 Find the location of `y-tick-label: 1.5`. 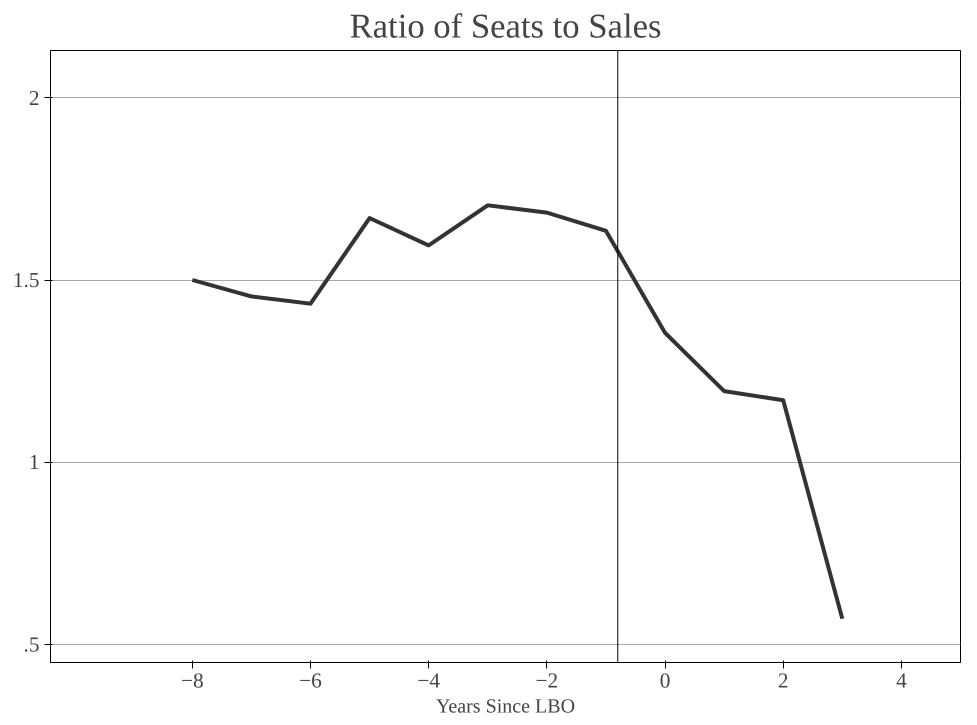

y-tick-label: 1.5 is located at coordinates (26, 280).